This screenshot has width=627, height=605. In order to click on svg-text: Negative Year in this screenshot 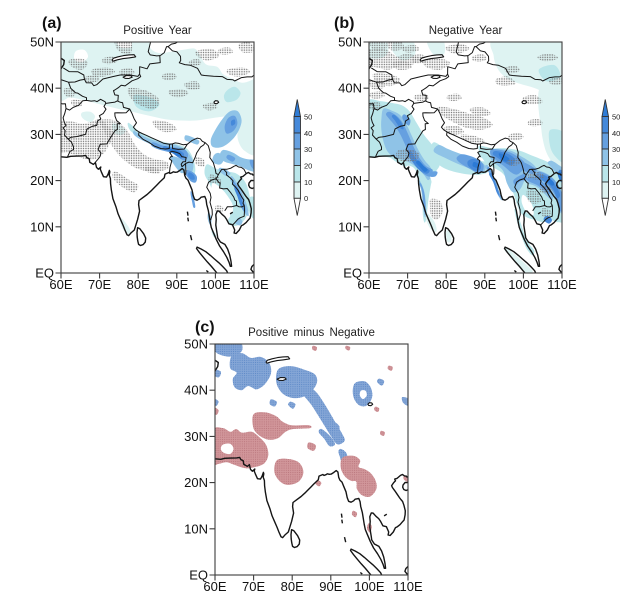, I will do `click(466, 31)`.